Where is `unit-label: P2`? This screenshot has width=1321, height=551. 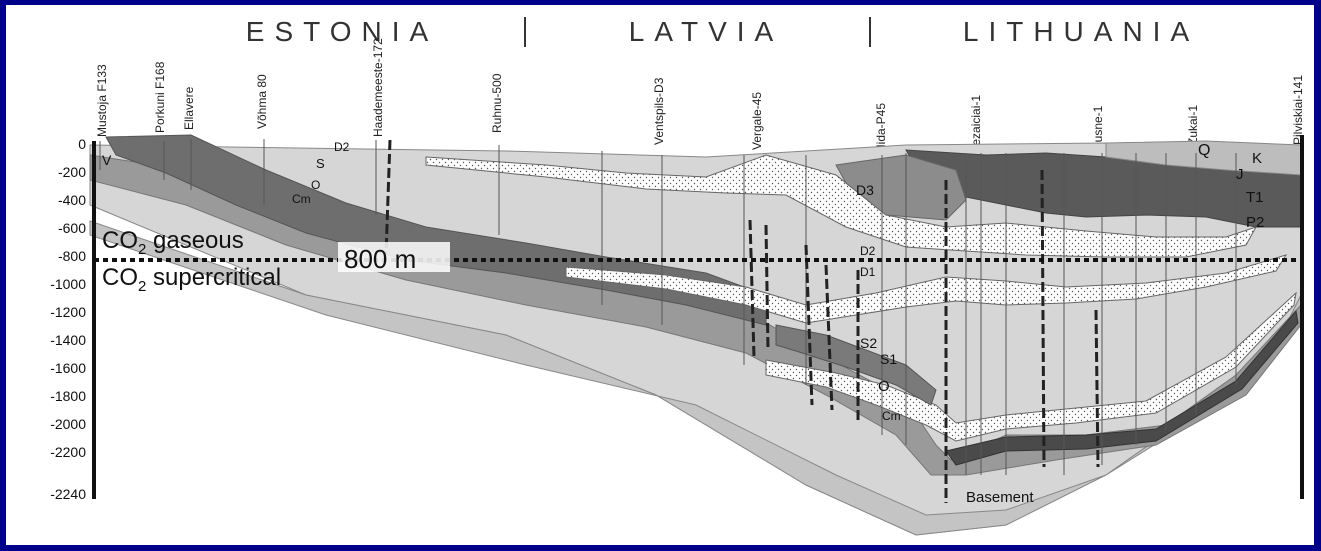 unit-label: P2 is located at coordinates (1255, 222).